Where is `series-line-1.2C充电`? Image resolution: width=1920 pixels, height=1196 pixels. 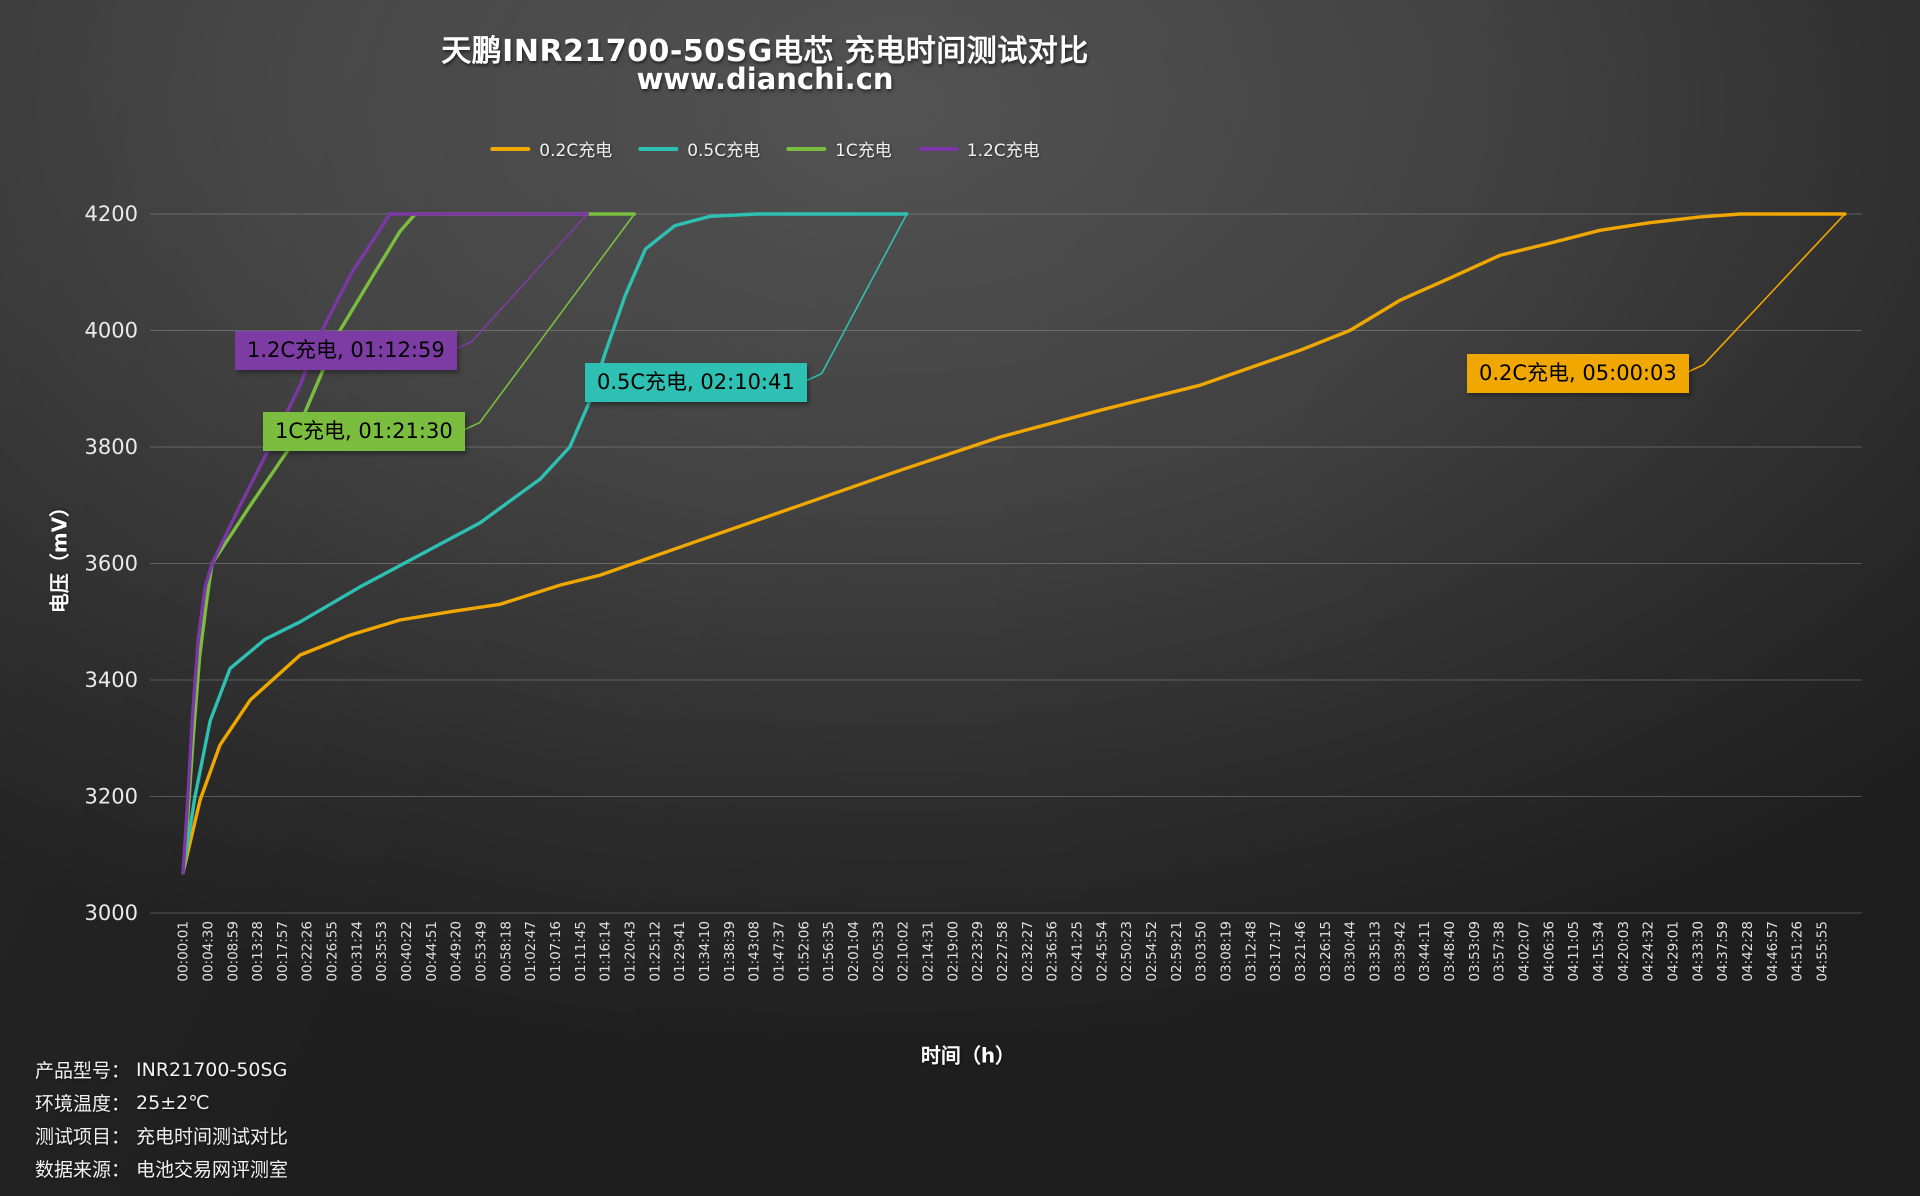
series-line-1.2C充电 is located at coordinates (385, 543).